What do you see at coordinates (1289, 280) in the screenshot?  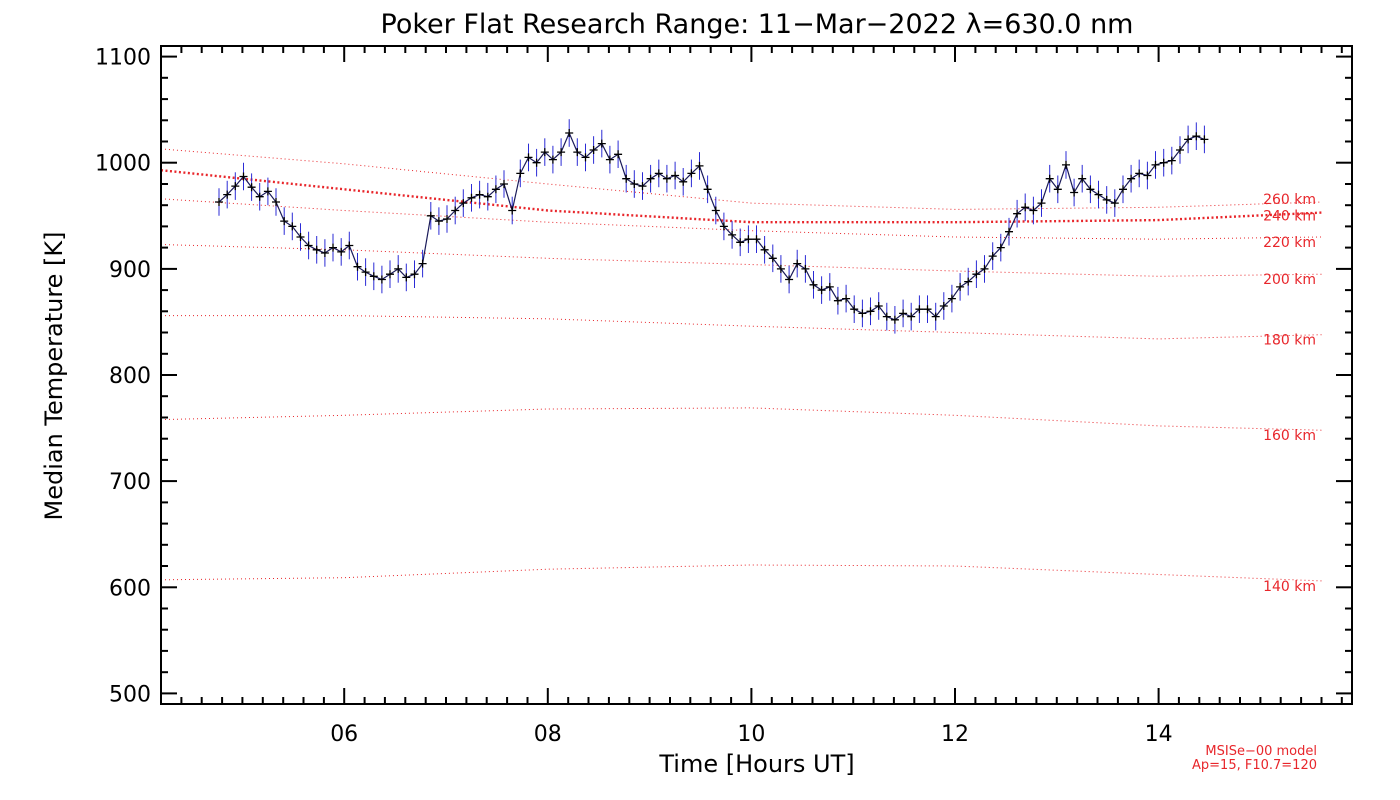 I see `model-curve-label: 200 km` at bounding box center [1289, 280].